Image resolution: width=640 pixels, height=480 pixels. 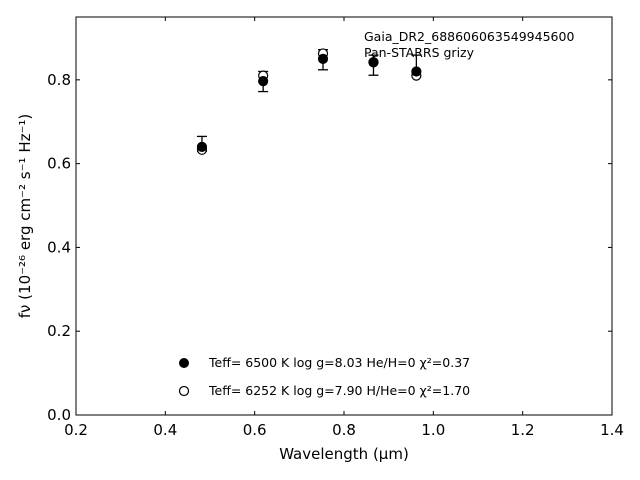 What do you see at coordinates (469, 36) in the screenshot?
I see `annotation-object-name: Gaia_DR2_688606063549945600` at bounding box center [469, 36].